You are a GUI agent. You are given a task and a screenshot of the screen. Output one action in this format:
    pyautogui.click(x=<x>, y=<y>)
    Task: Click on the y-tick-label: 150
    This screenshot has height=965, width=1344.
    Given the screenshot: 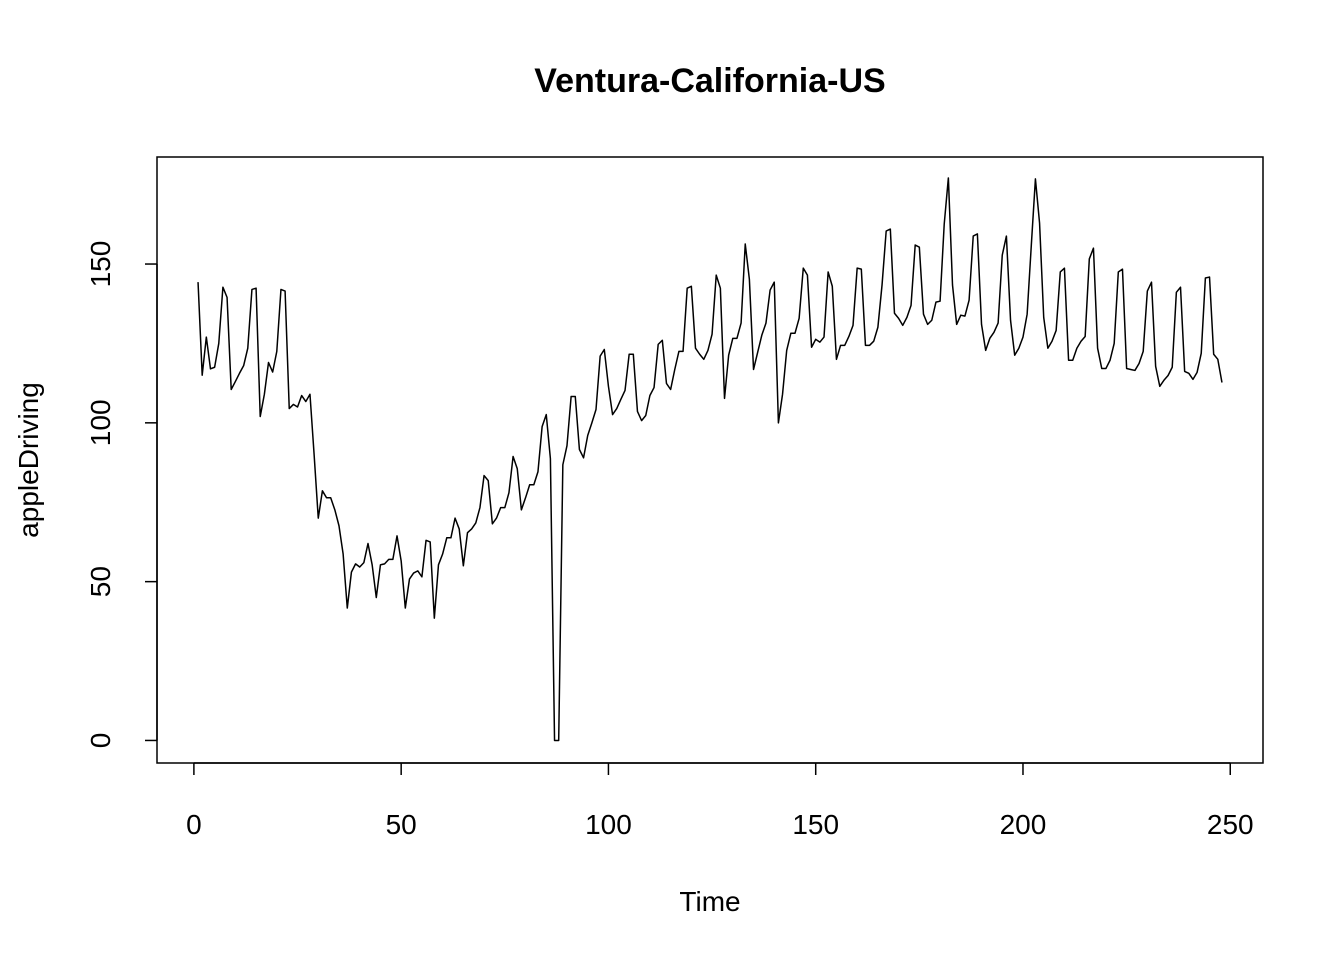 What is the action you would take?
    pyautogui.click(x=100, y=264)
    